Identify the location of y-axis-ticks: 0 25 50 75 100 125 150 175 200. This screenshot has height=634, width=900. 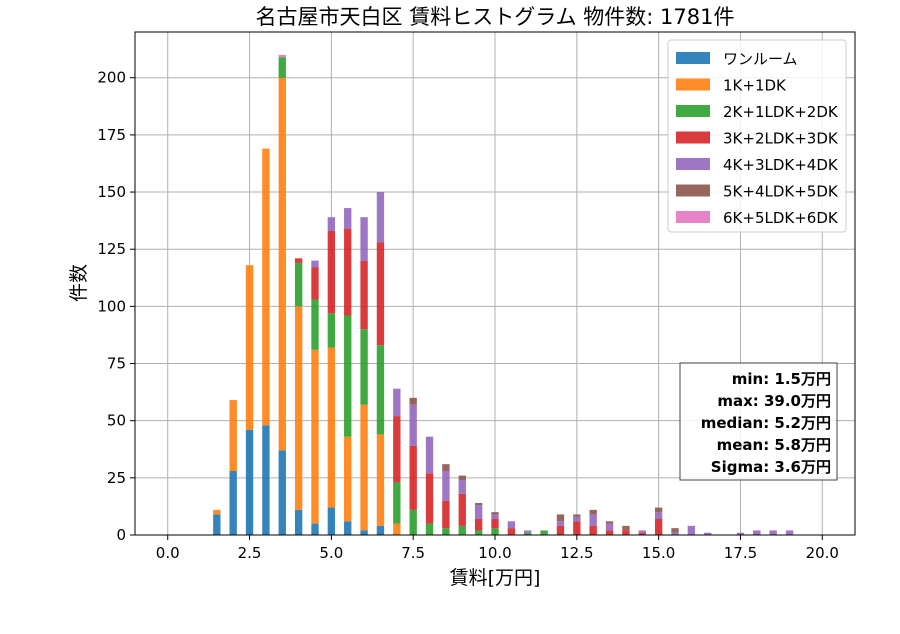
(116, 306).